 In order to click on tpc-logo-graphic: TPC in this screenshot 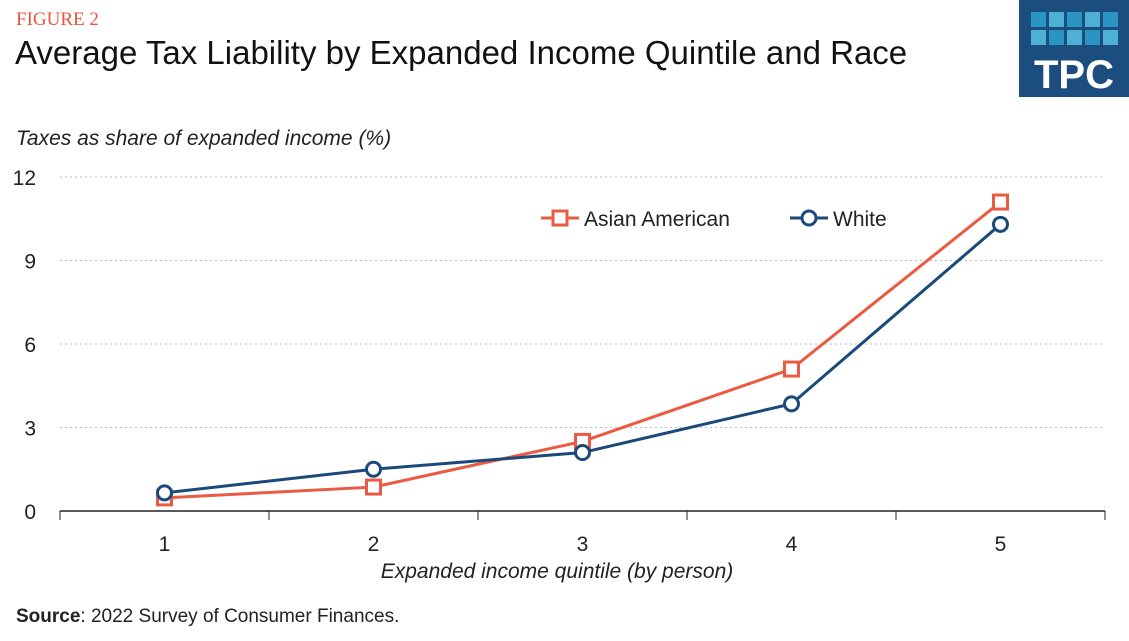, I will do `click(1074, 54)`.